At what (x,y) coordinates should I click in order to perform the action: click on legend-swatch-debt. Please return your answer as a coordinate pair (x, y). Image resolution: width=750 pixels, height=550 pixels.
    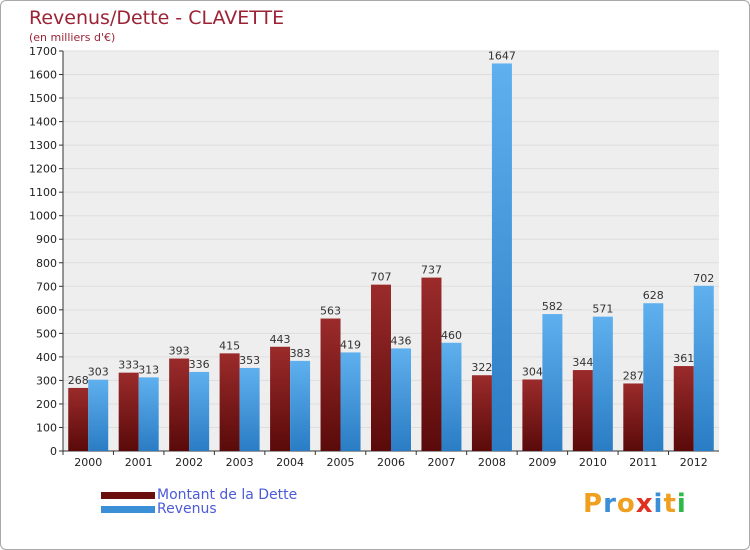
    Looking at the image, I should click on (128, 495).